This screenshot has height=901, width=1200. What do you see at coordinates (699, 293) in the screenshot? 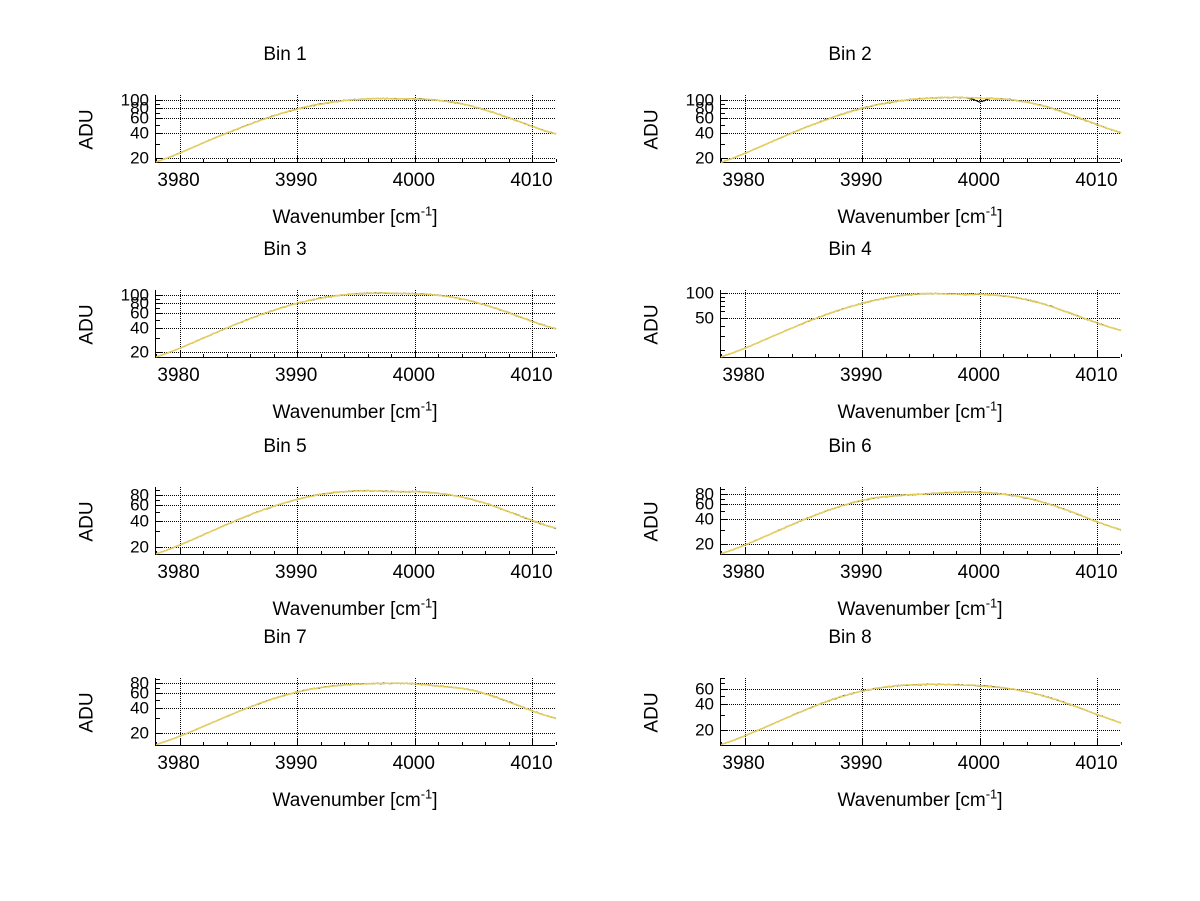
I see `y-tick-label: 100` at bounding box center [699, 293].